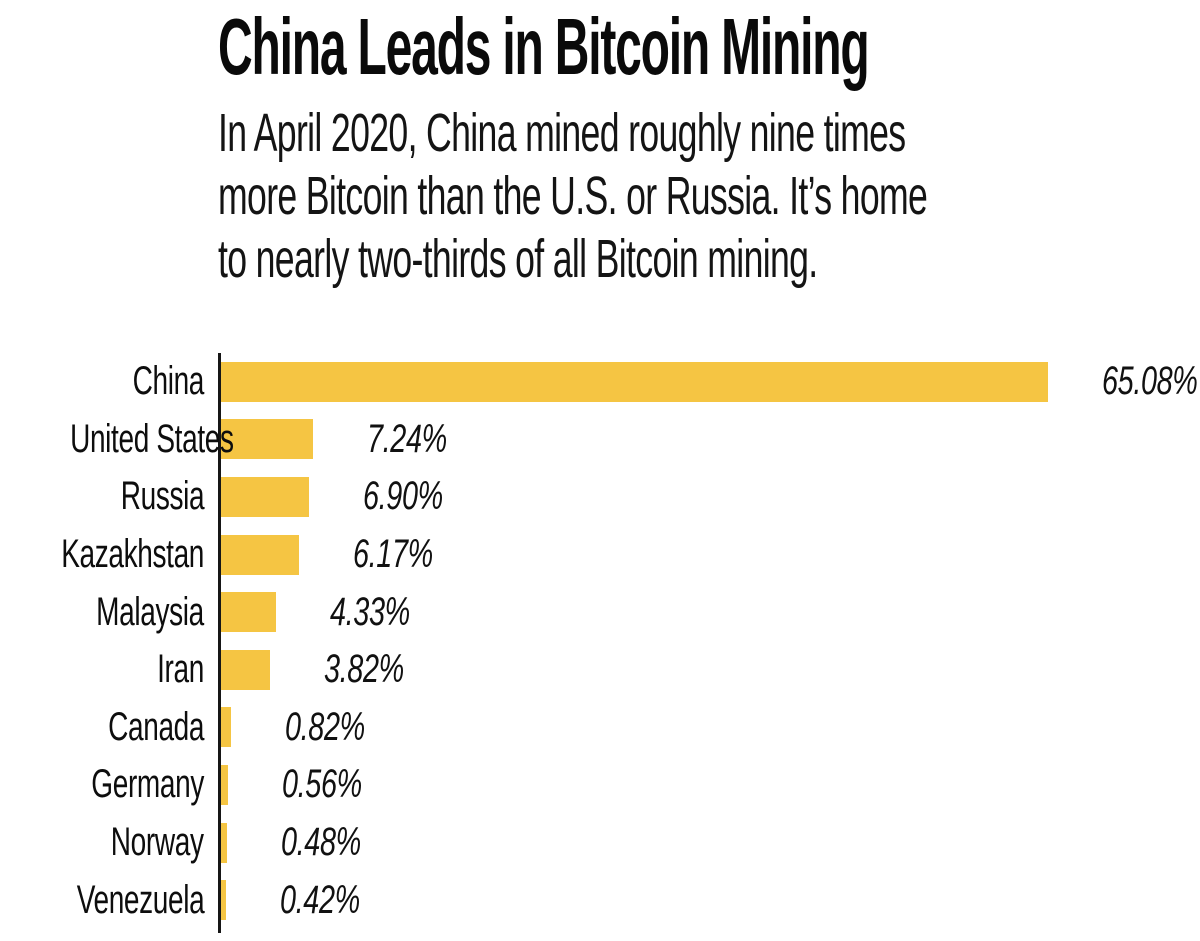 This screenshot has height=941, width=1200. Describe the element at coordinates (320, 899) in the screenshot. I see `value-label-text: 0.42%` at that location.